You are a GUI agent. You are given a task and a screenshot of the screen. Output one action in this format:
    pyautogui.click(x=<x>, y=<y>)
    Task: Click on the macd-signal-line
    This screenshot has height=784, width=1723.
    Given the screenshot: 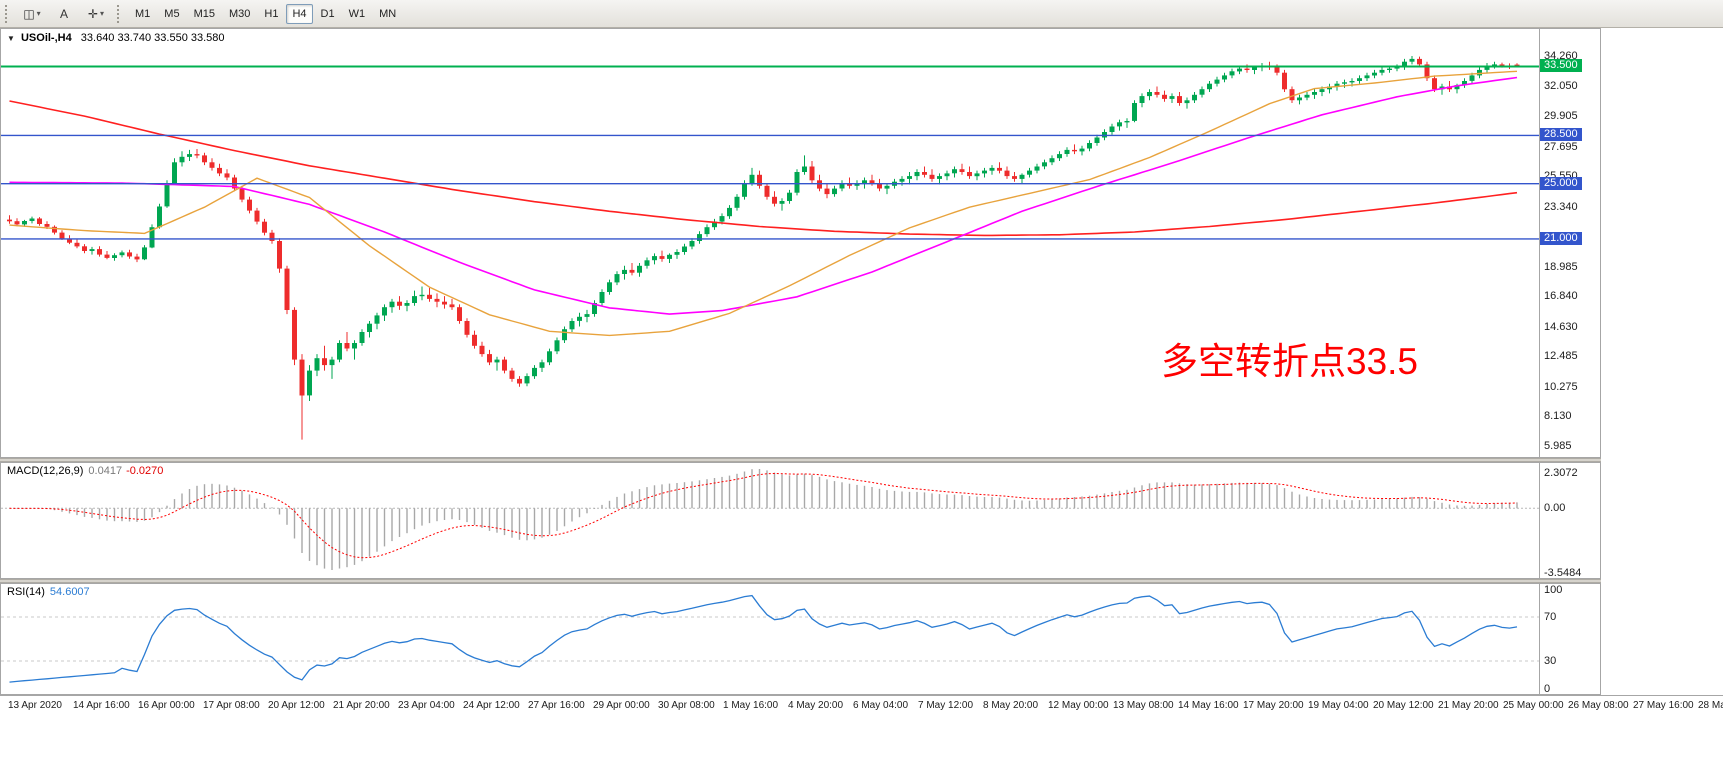 What is the action you would take?
    pyautogui.click(x=763, y=515)
    